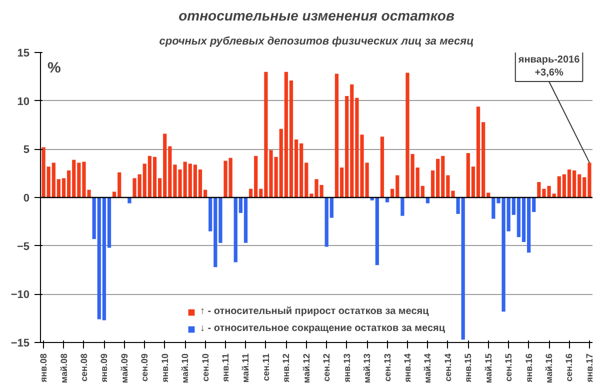 The width and height of the screenshot is (600, 386). I want to click on x-tick-label: сен.12, so click(327, 367).